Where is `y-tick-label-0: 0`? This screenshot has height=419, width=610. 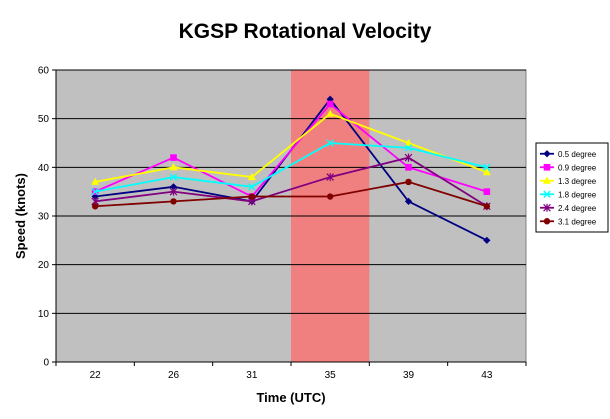
y-tick-label-0: 0 is located at coordinates (46, 363).